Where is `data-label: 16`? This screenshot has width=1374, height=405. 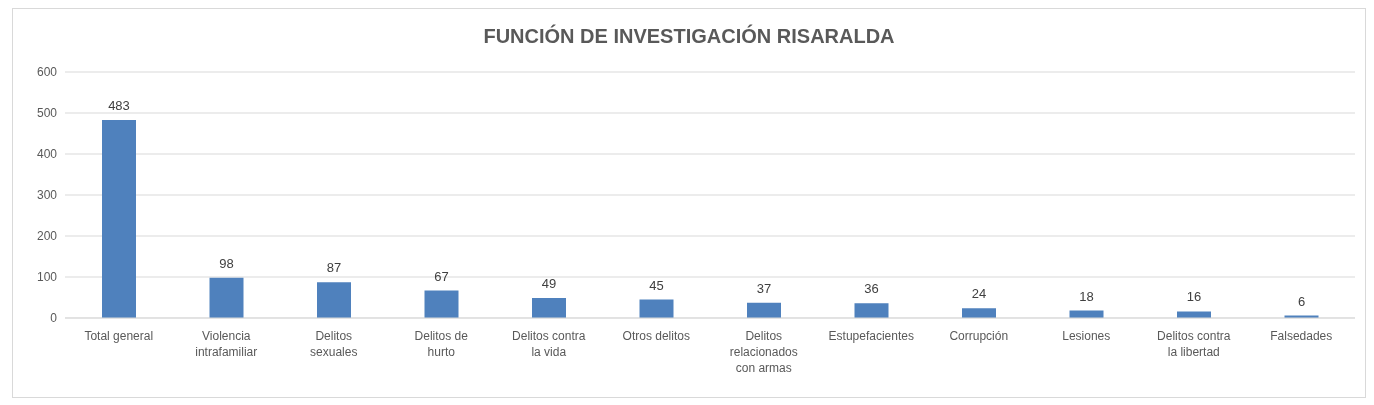 data-label: 16 is located at coordinates (1194, 297).